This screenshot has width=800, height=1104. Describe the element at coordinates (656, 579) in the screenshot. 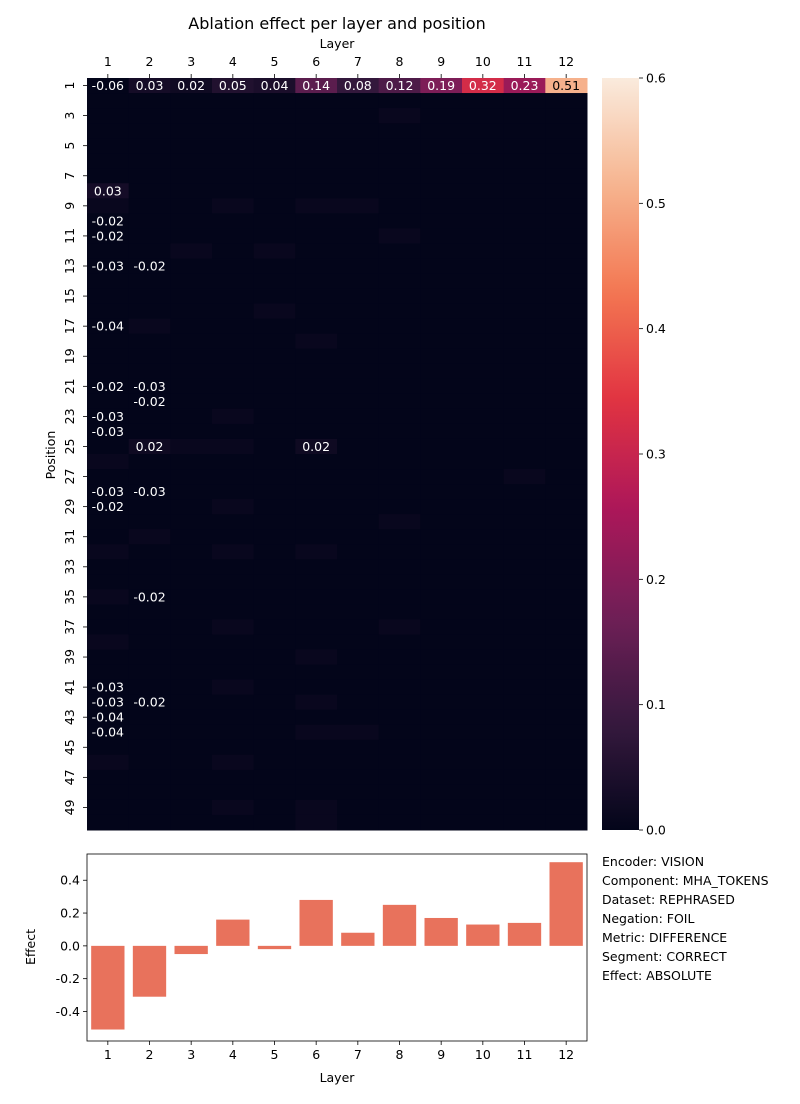

I see `colorbar-tick-label: 0.2` at that location.